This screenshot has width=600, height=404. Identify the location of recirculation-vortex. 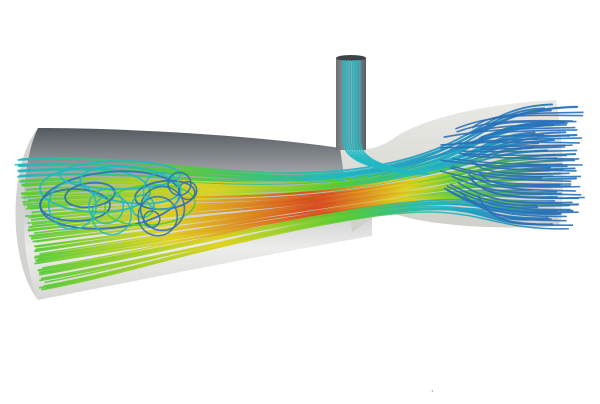
(118, 198).